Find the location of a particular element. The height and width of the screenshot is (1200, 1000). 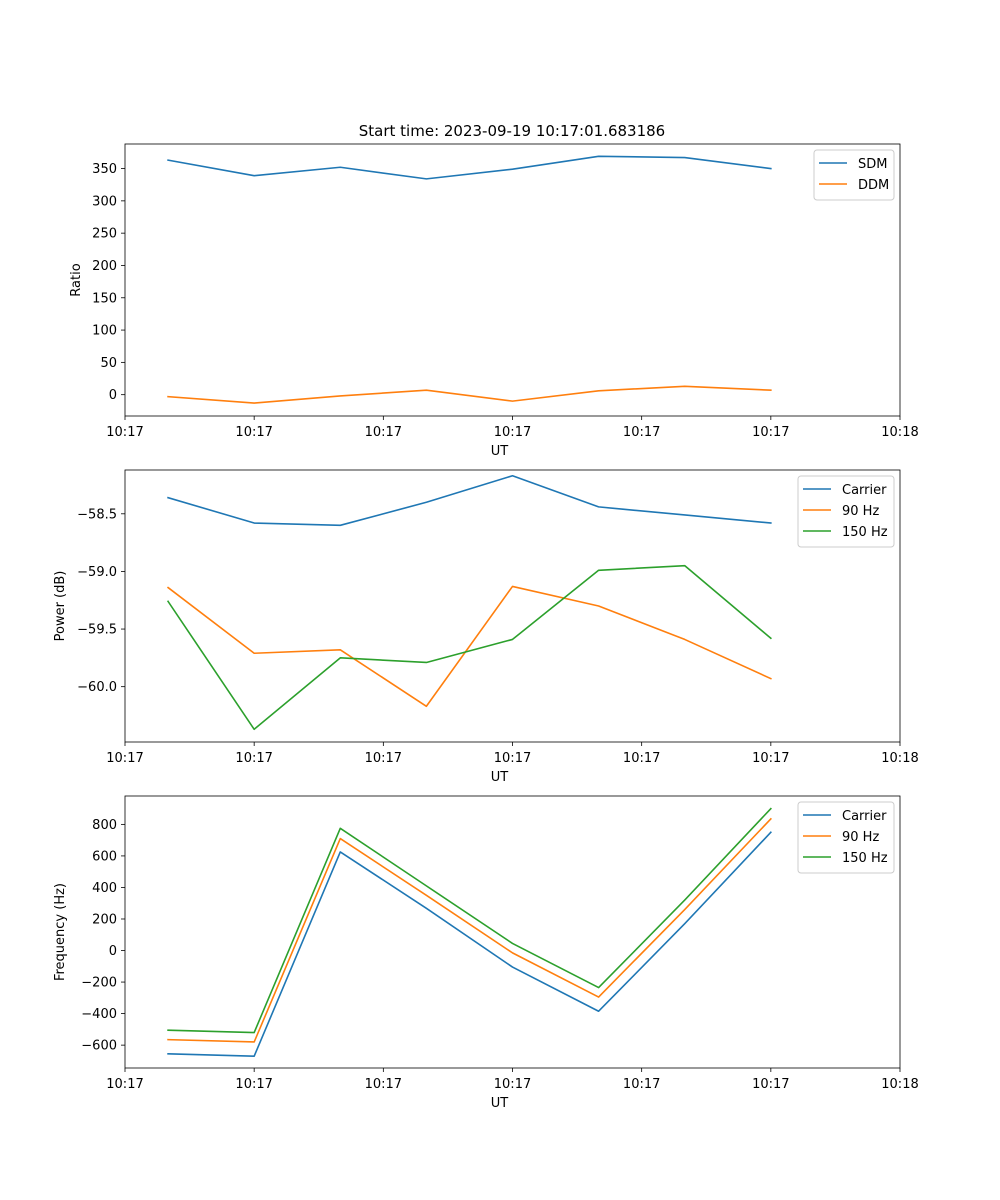

y-tick-label: −400 is located at coordinates (99, 1014).